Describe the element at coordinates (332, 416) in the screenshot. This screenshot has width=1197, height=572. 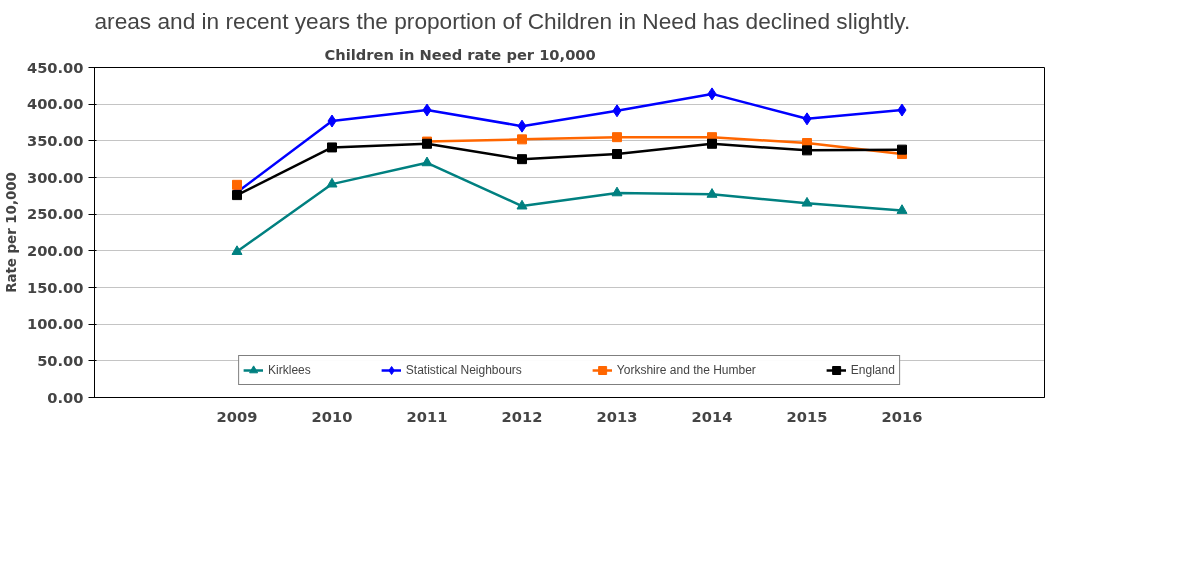
I see `x-tick-label: 2010` at that location.